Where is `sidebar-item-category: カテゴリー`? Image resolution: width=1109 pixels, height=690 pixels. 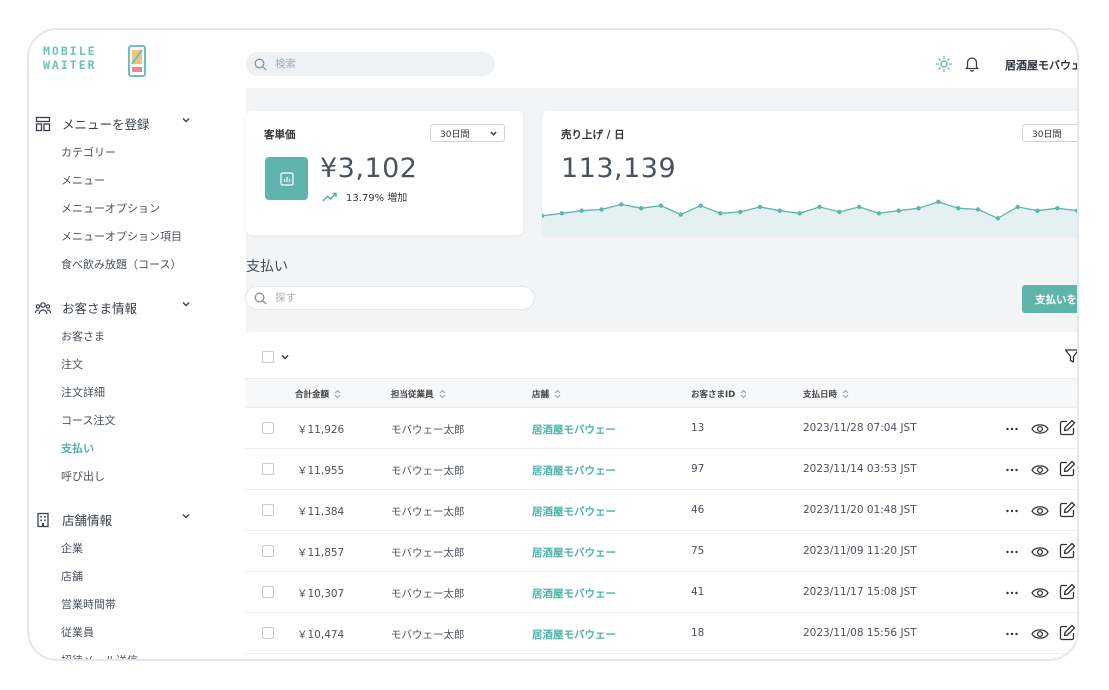
sidebar-item-category: カテゴリー is located at coordinates (88, 152).